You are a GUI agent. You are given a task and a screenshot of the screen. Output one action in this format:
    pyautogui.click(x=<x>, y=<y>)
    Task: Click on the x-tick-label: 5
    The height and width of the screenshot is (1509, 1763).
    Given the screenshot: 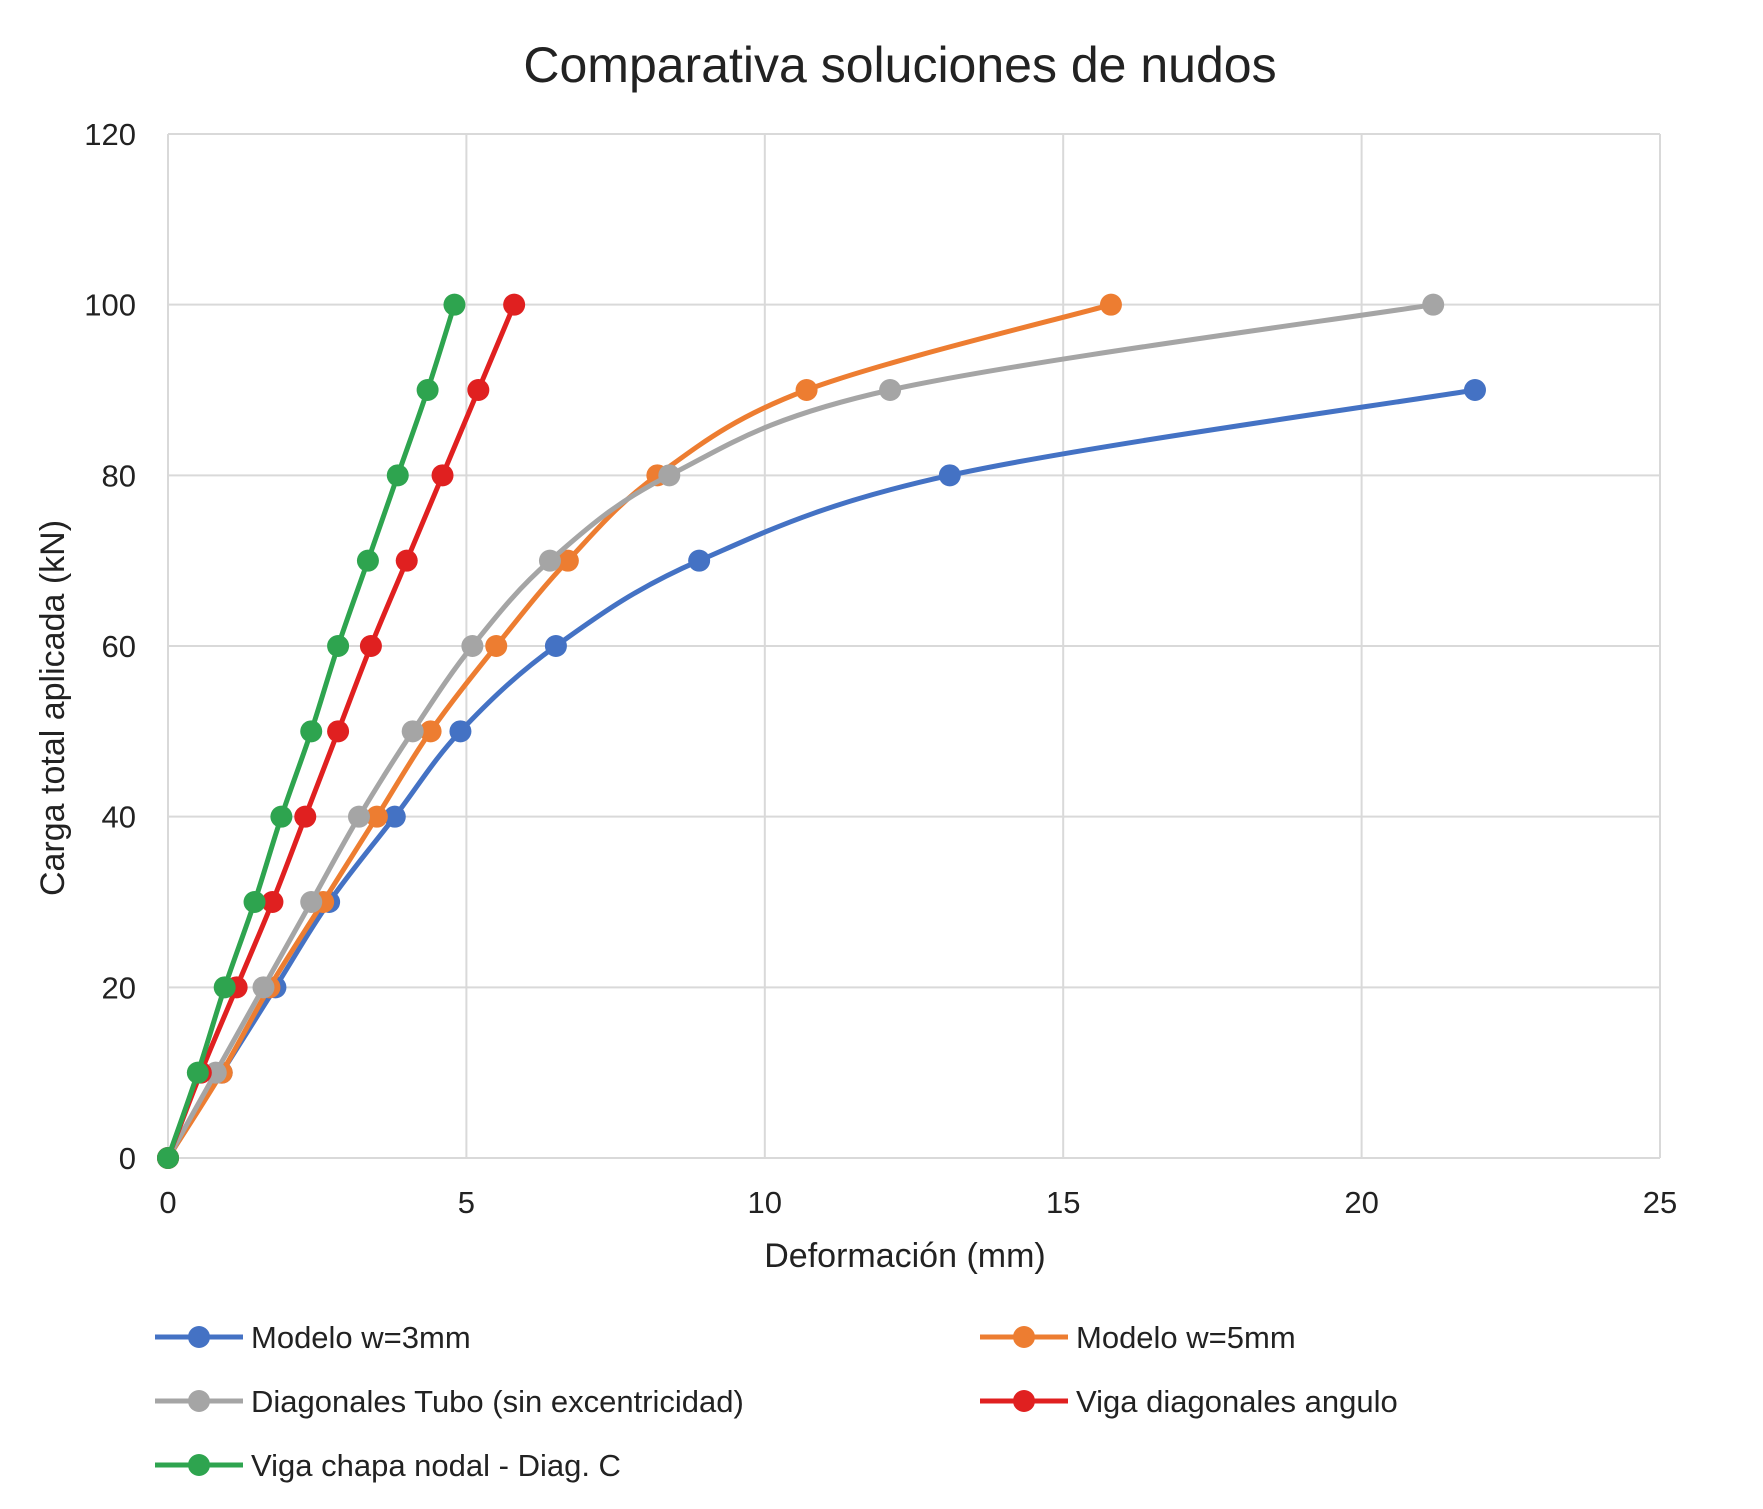 What is the action you would take?
    pyautogui.click(x=466, y=1202)
    